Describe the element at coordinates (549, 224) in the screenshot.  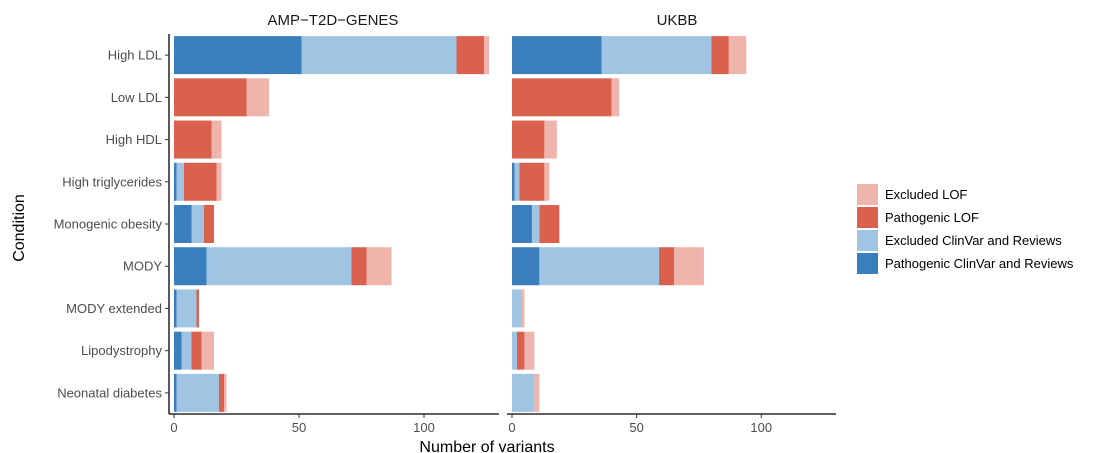
I see `bar-ukbb-monogenic-obesity-pathogenic-lof` at that location.